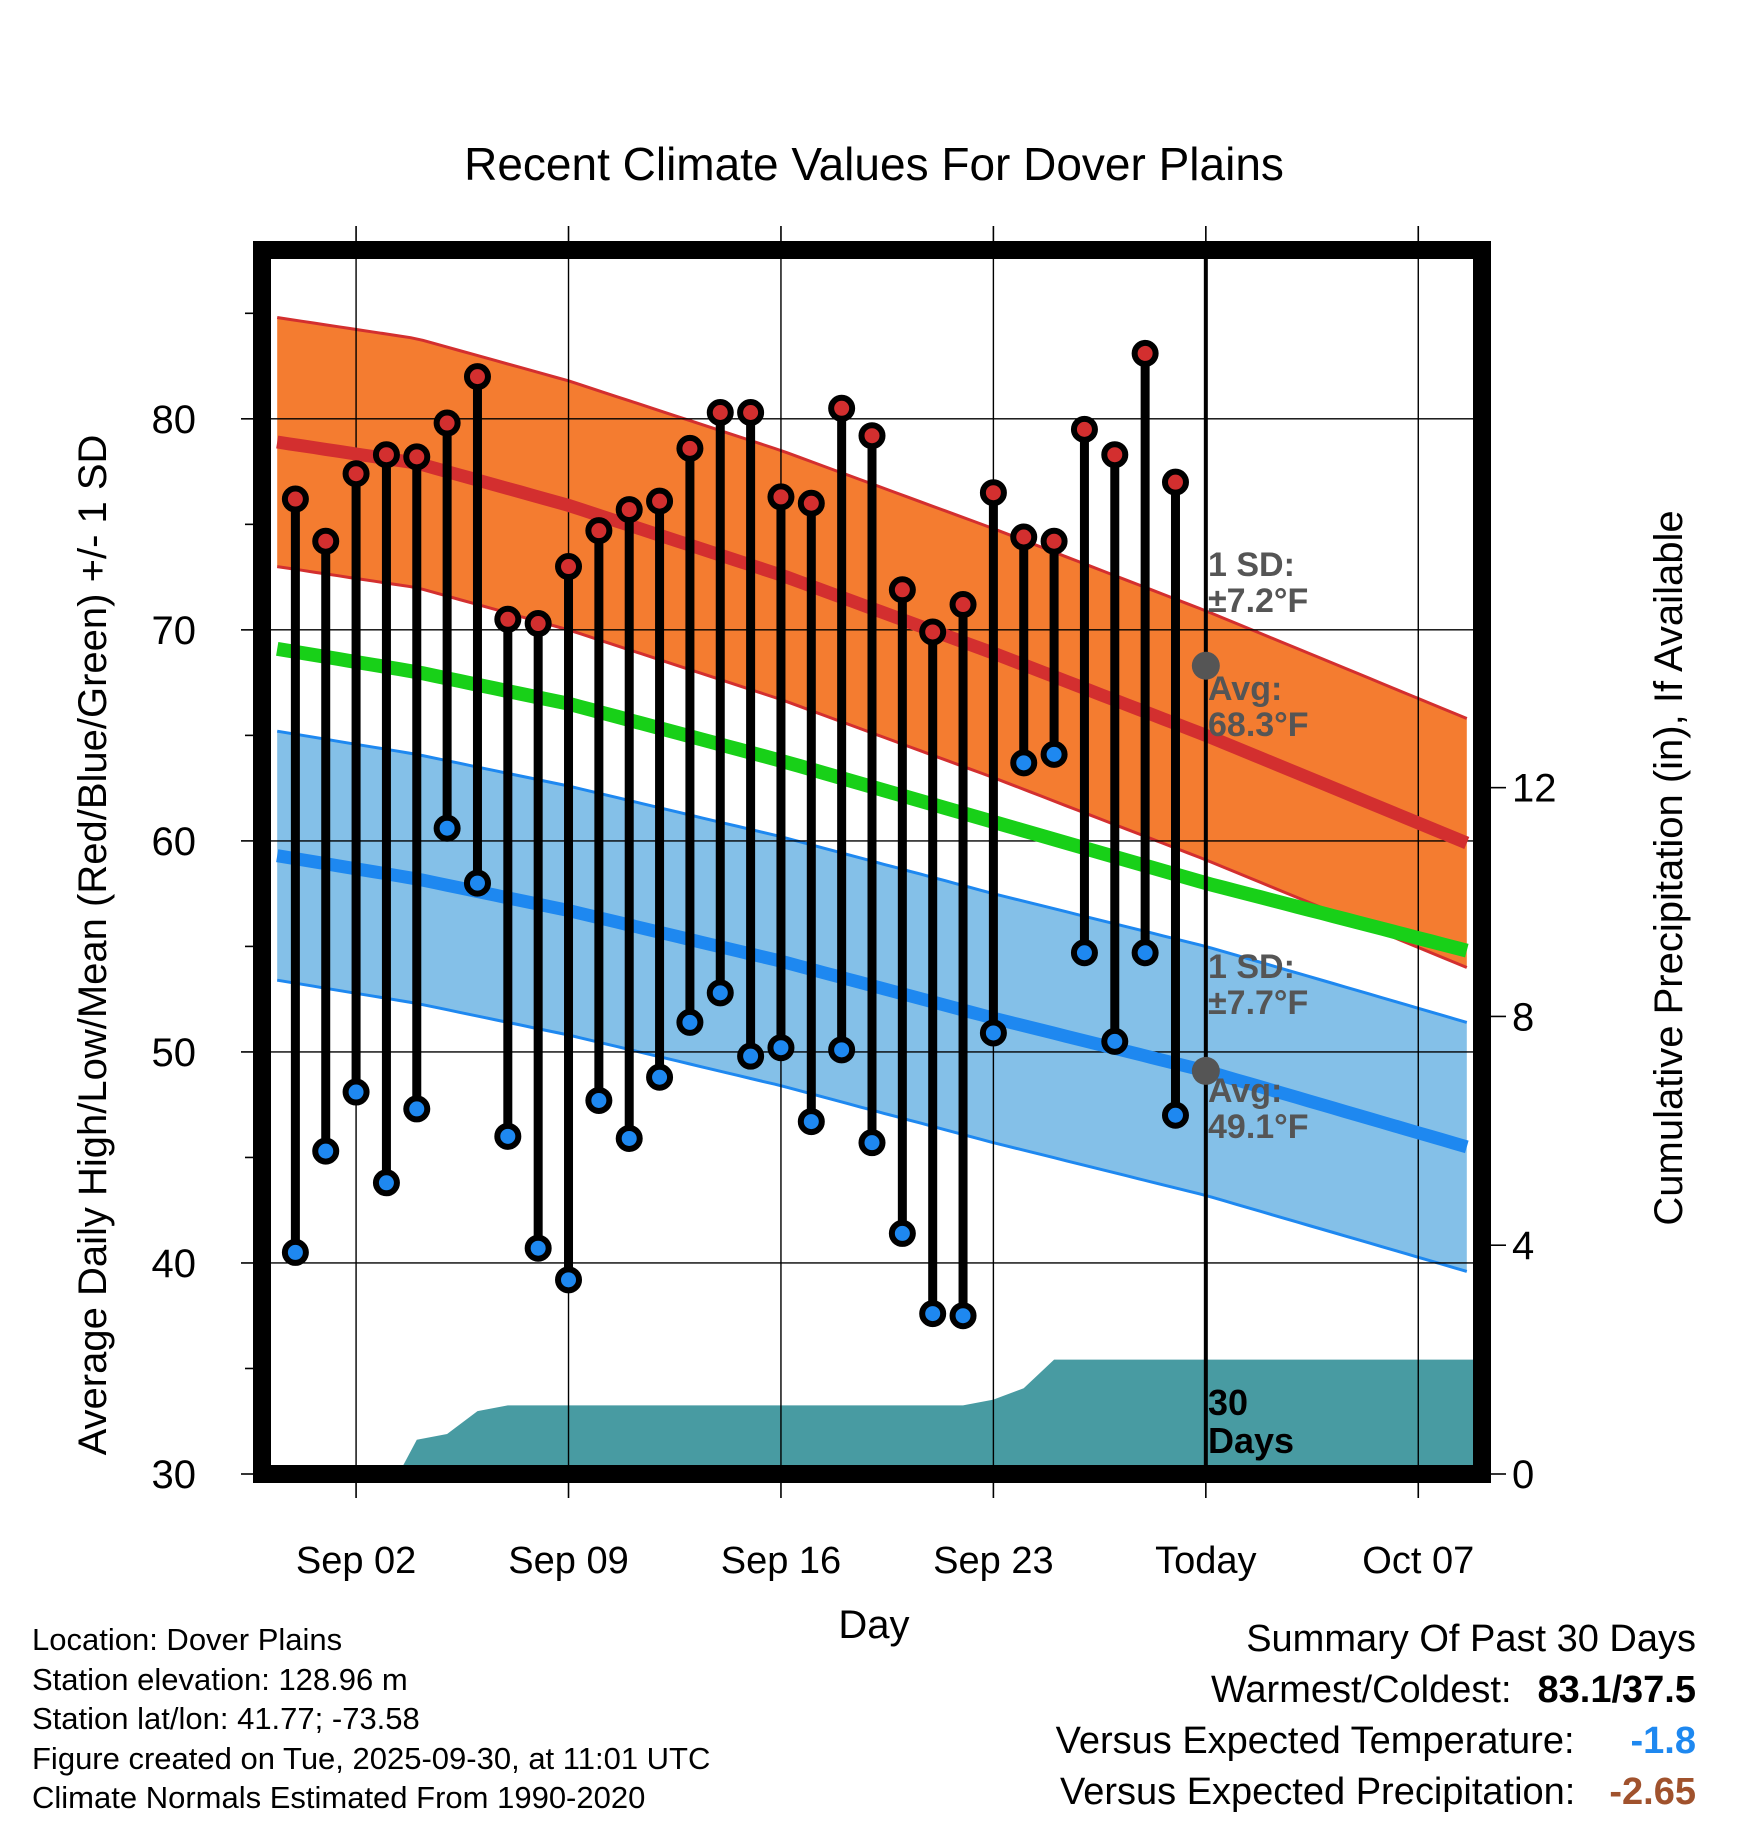 The height and width of the screenshot is (1828, 1748). What do you see at coordinates (1534, 789) in the screenshot?
I see `y2-tick-label: 12` at bounding box center [1534, 789].